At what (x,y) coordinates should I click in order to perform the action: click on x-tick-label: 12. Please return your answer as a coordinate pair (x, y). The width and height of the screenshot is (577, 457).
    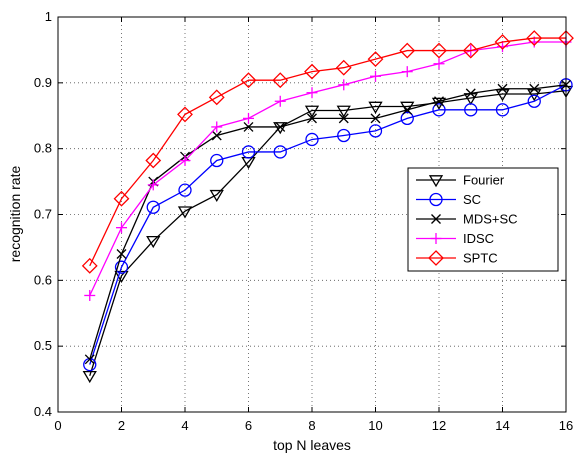
    Looking at the image, I should click on (439, 425).